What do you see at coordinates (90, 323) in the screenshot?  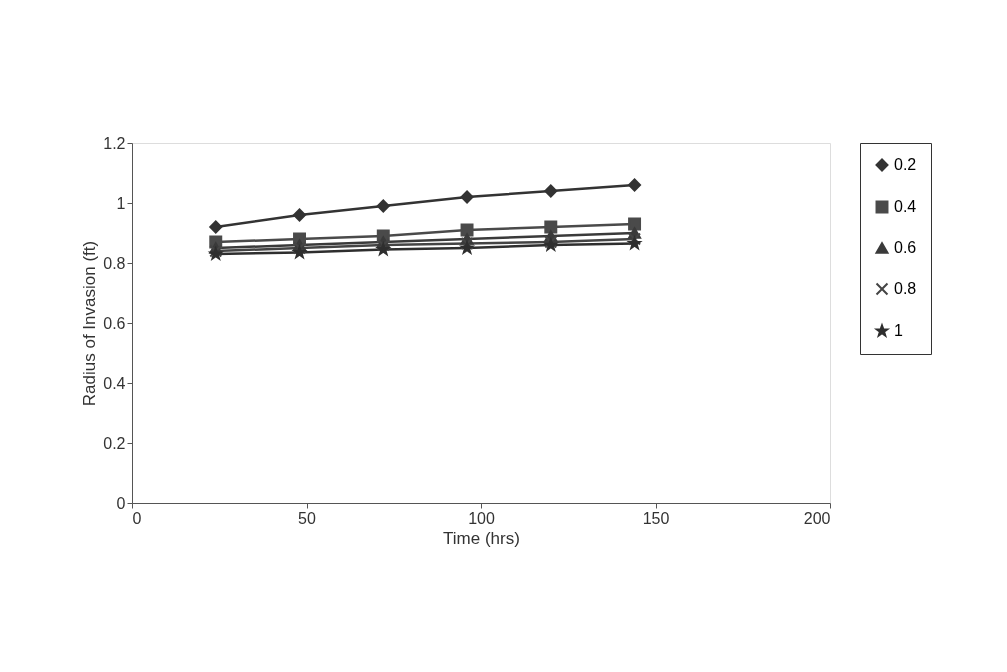 I see `y-axis-title: Radius of Invasion (ft)` at bounding box center [90, 323].